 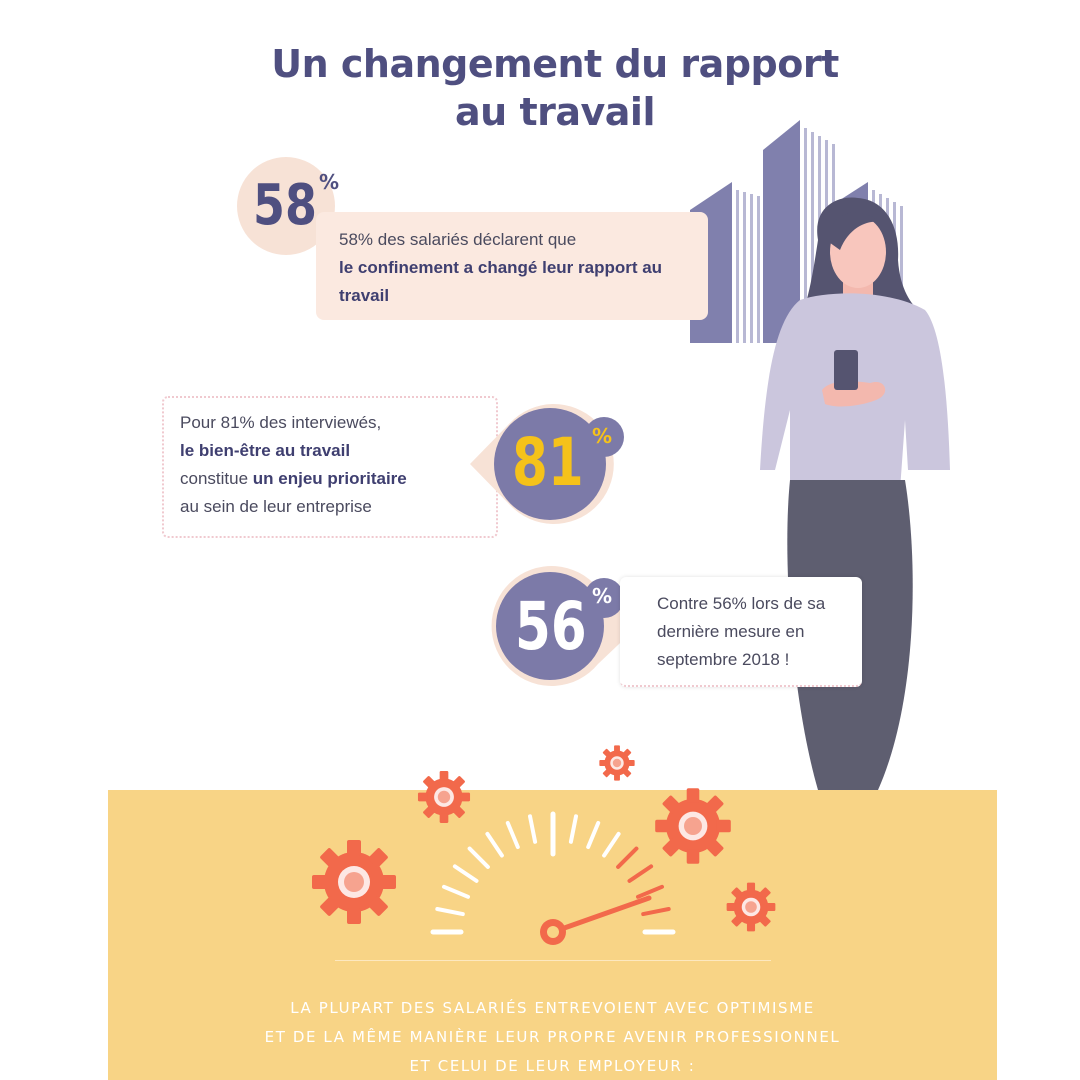 I want to click on stat-56-card, so click(x=741, y=632).